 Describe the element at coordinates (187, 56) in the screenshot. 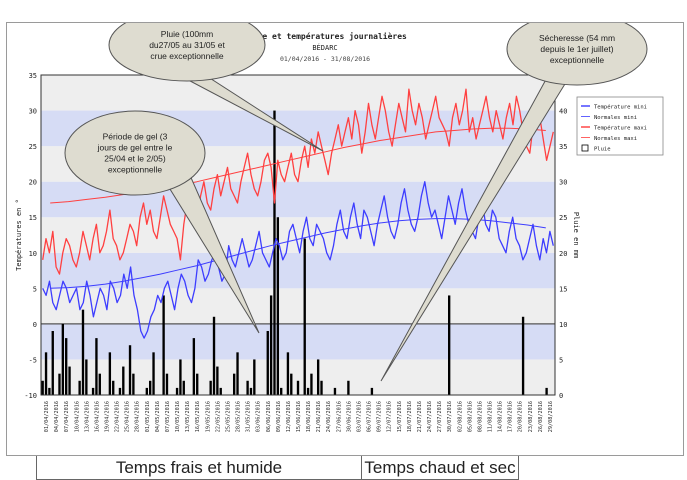

I see `callout-text: crue exceptionnelle` at that location.